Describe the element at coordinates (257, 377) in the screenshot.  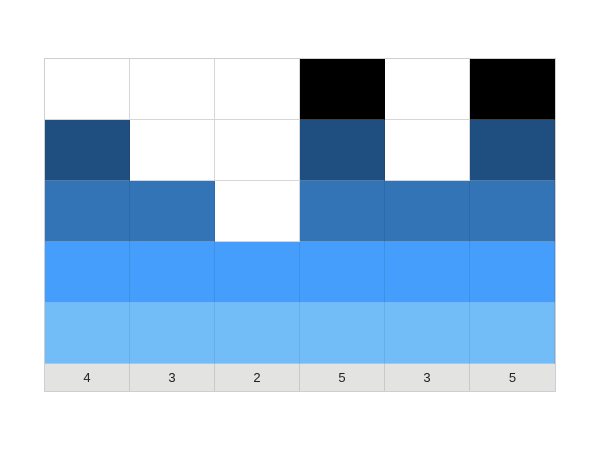
I see `column-count-label: 2` at that location.